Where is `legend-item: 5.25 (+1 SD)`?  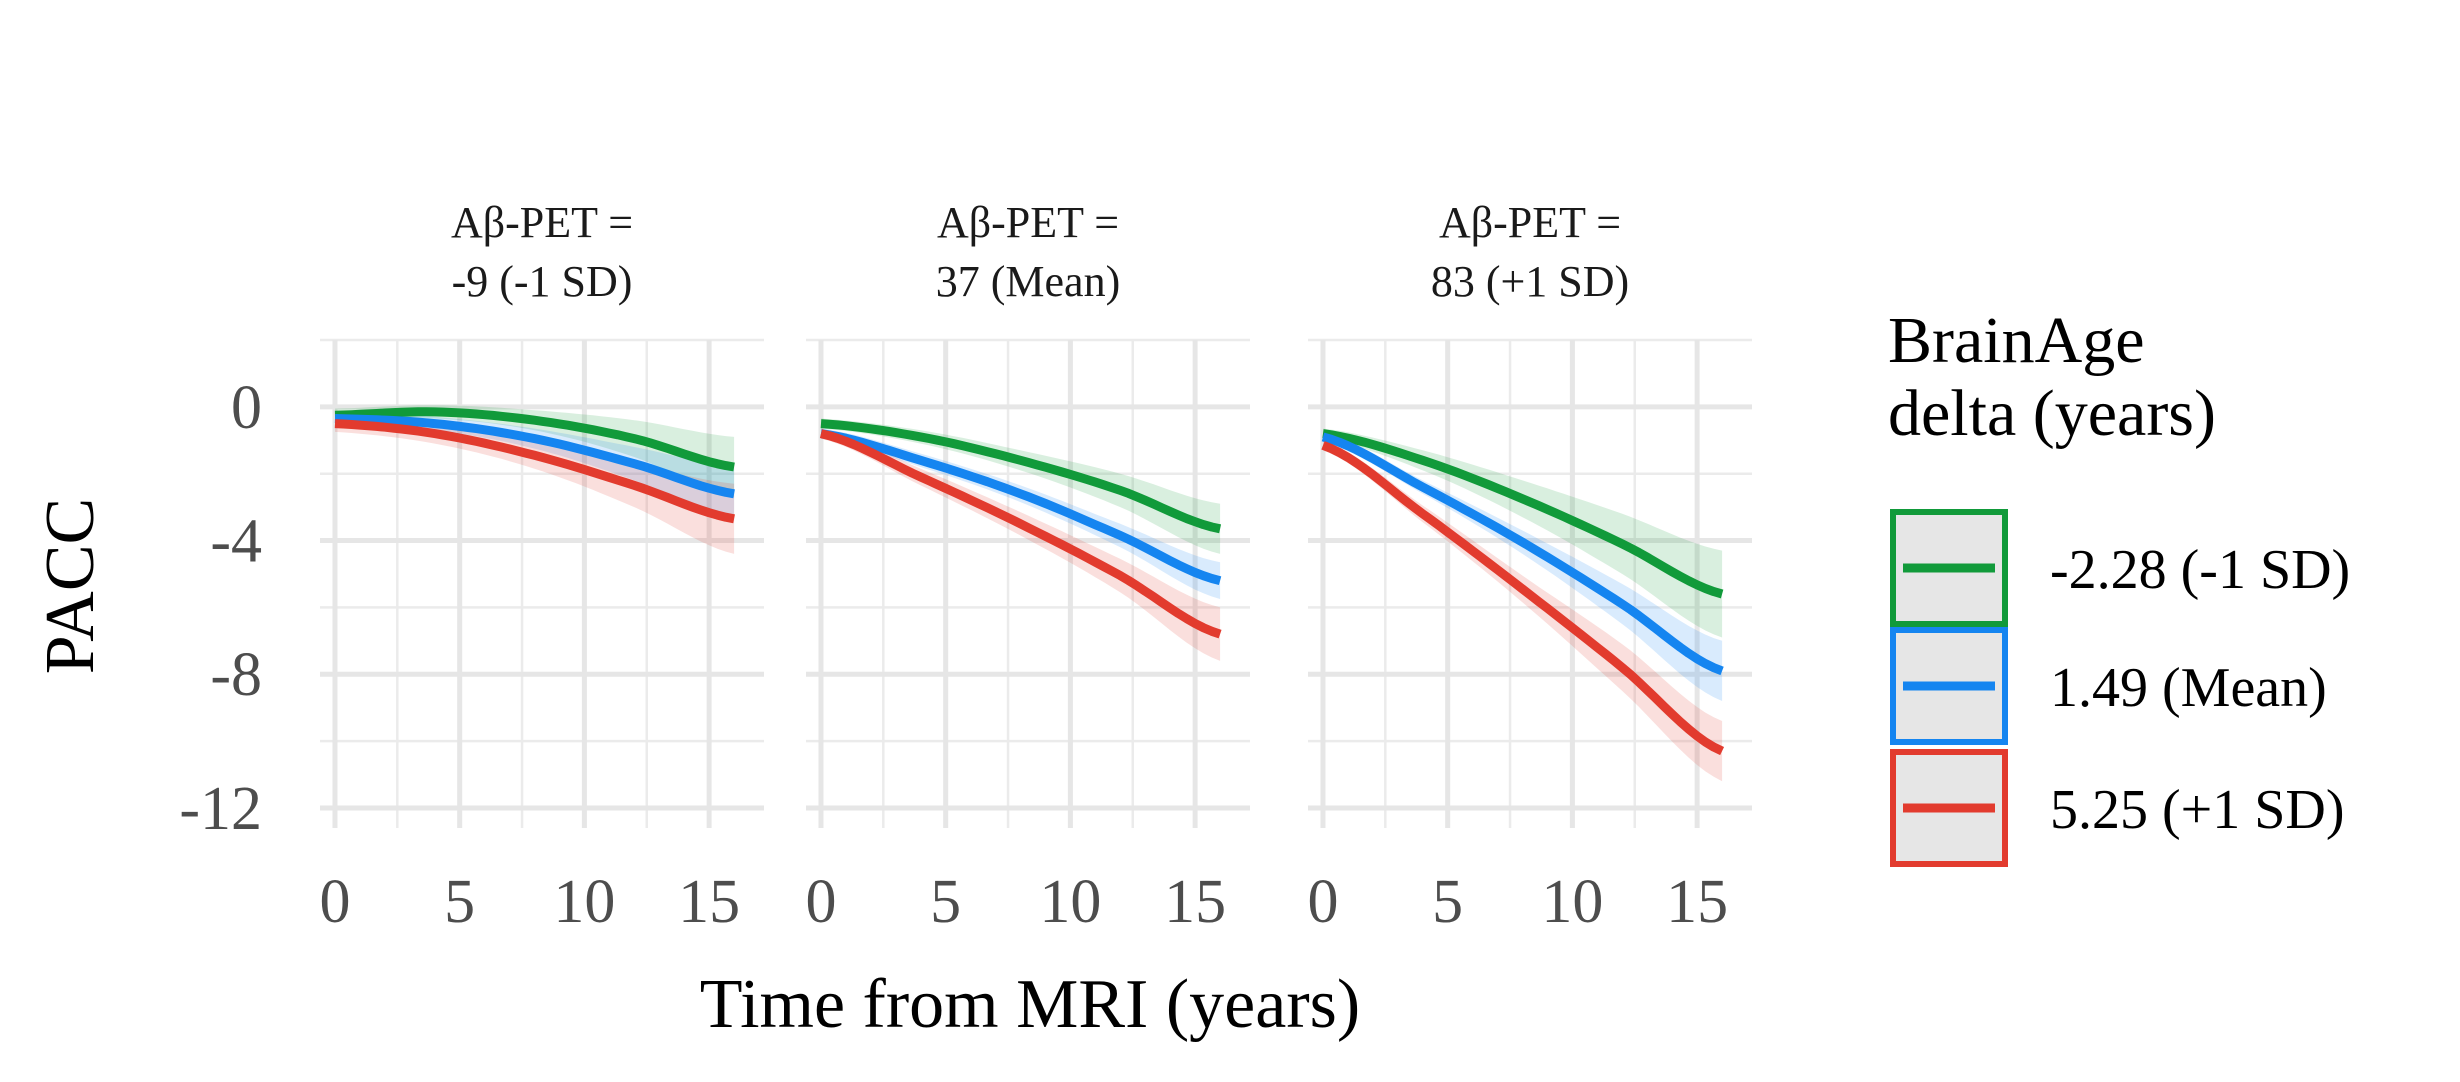
legend-item: 5.25 (+1 SD) is located at coordinates (2117, 808).